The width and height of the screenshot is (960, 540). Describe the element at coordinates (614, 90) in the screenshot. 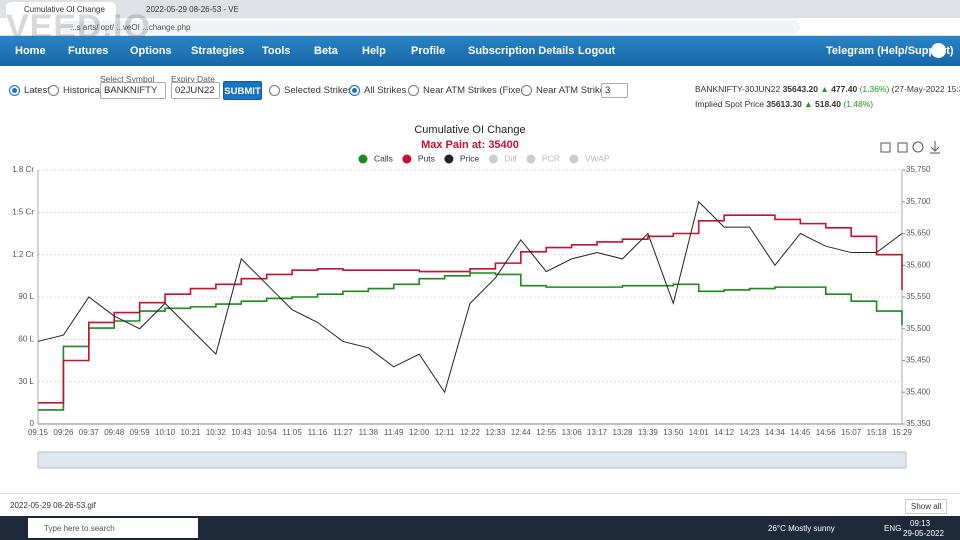

I see `strike-count-input: 3` at that location.